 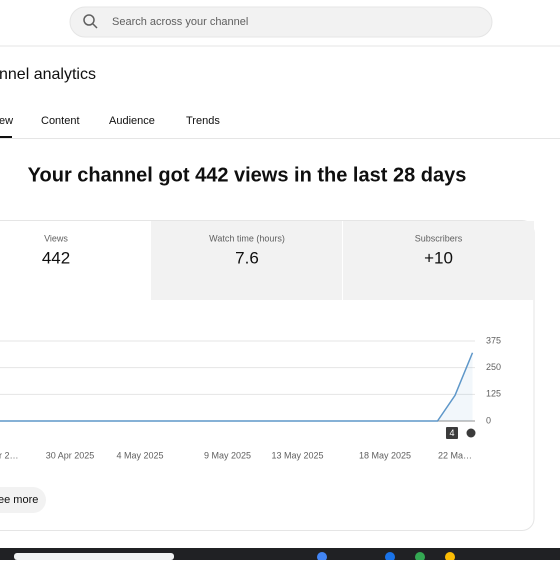 What do you see at coordinates (139, 455) in the screenshot?
I see `x-tick-label: 4 May 2025` at bounding box center [139, 455].